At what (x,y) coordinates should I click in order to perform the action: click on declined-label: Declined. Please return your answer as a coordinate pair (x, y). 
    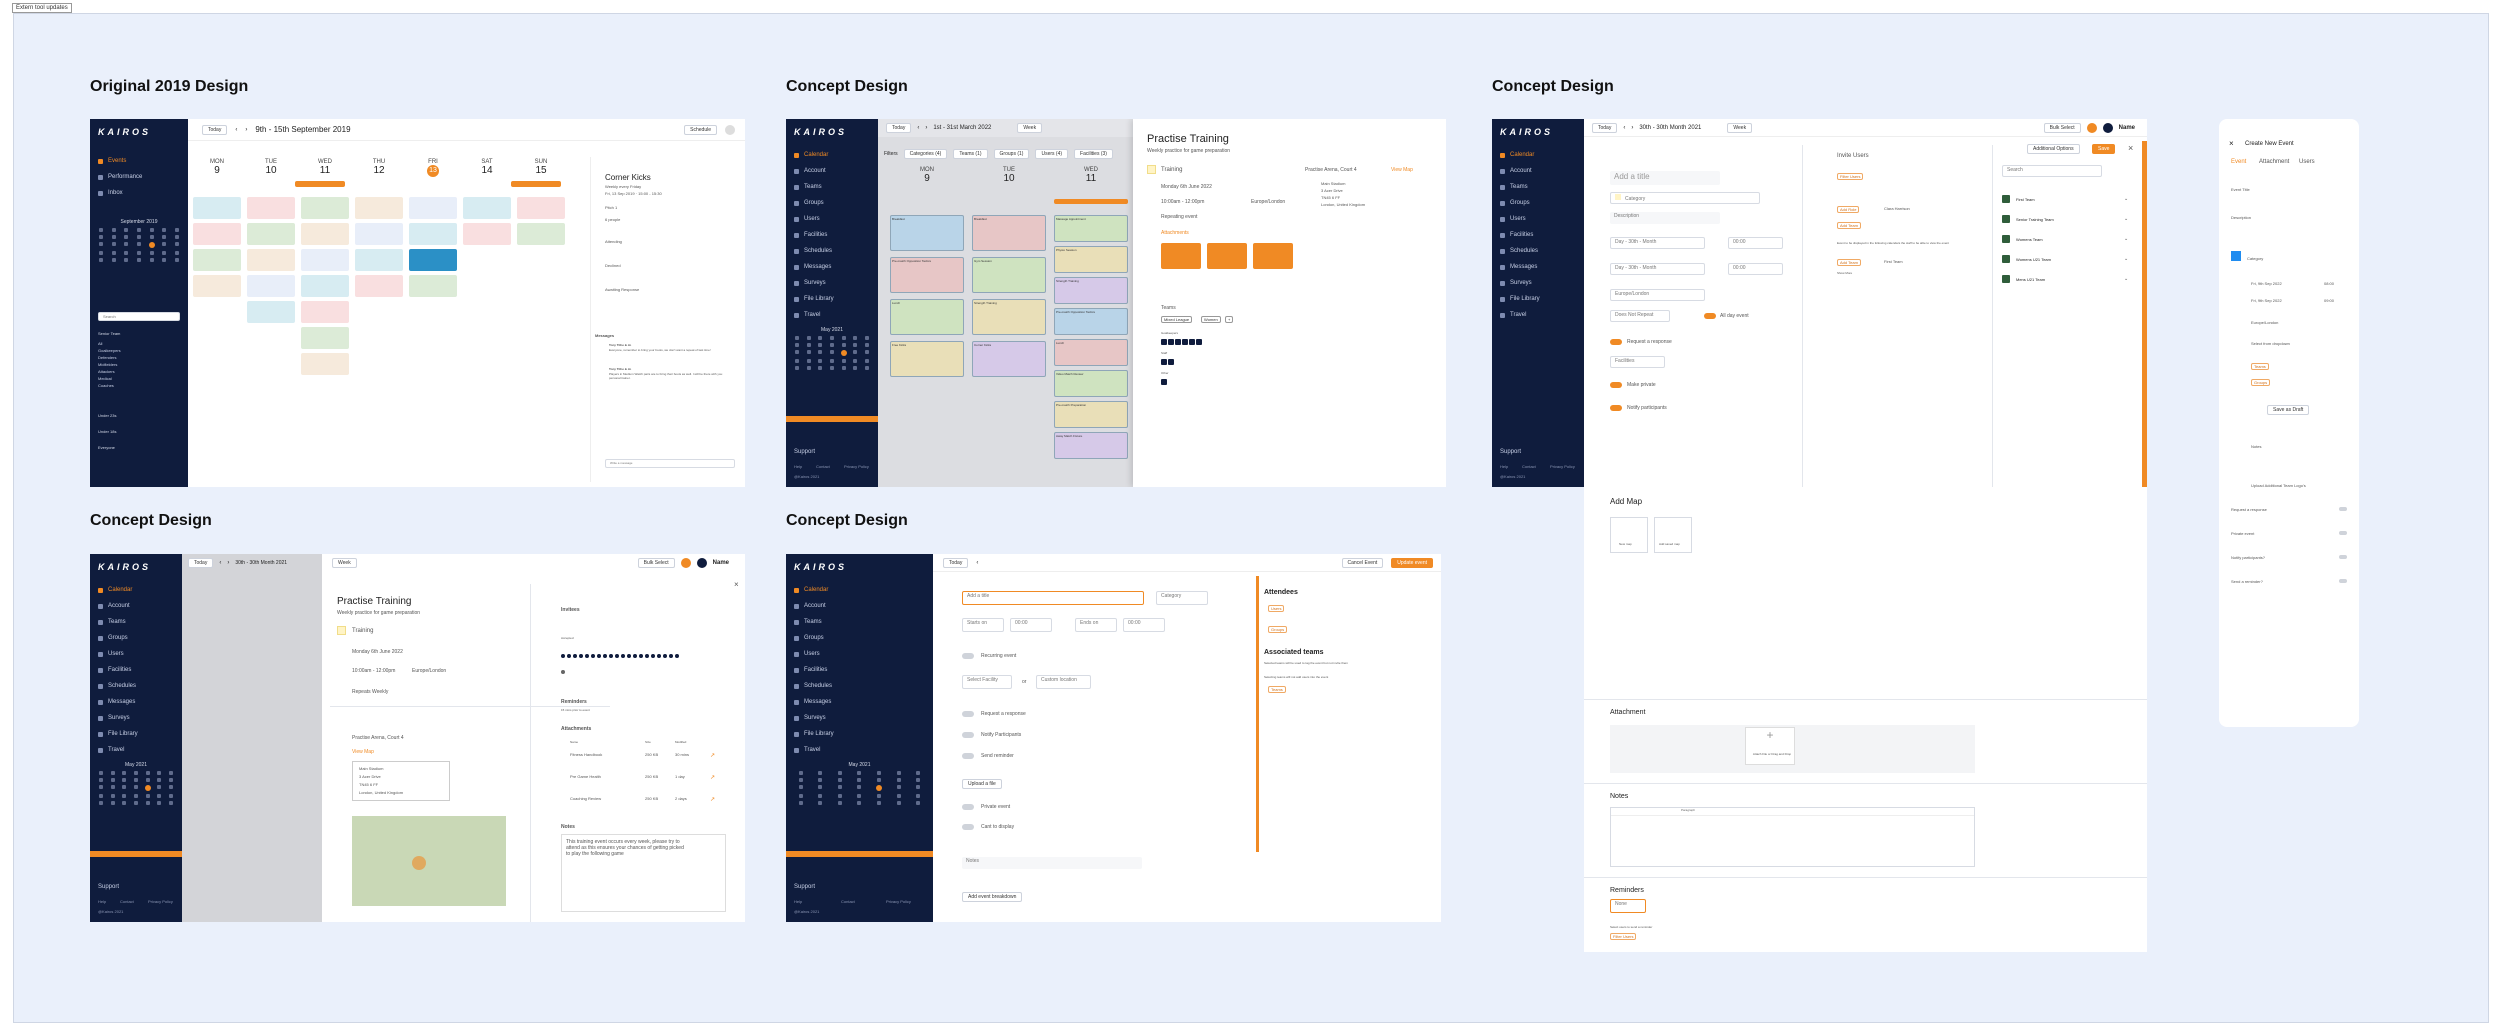
    Looking at the image, I should click on (613, 265).